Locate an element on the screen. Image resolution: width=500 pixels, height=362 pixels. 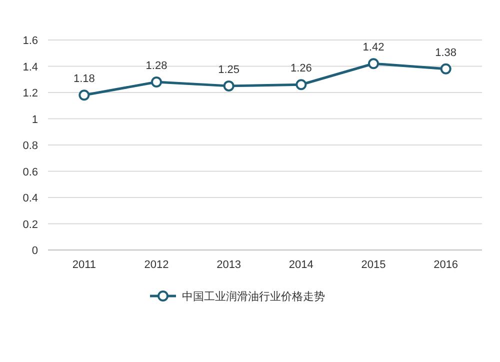
data-label: 1.18 is located at coordinates (84, 79).